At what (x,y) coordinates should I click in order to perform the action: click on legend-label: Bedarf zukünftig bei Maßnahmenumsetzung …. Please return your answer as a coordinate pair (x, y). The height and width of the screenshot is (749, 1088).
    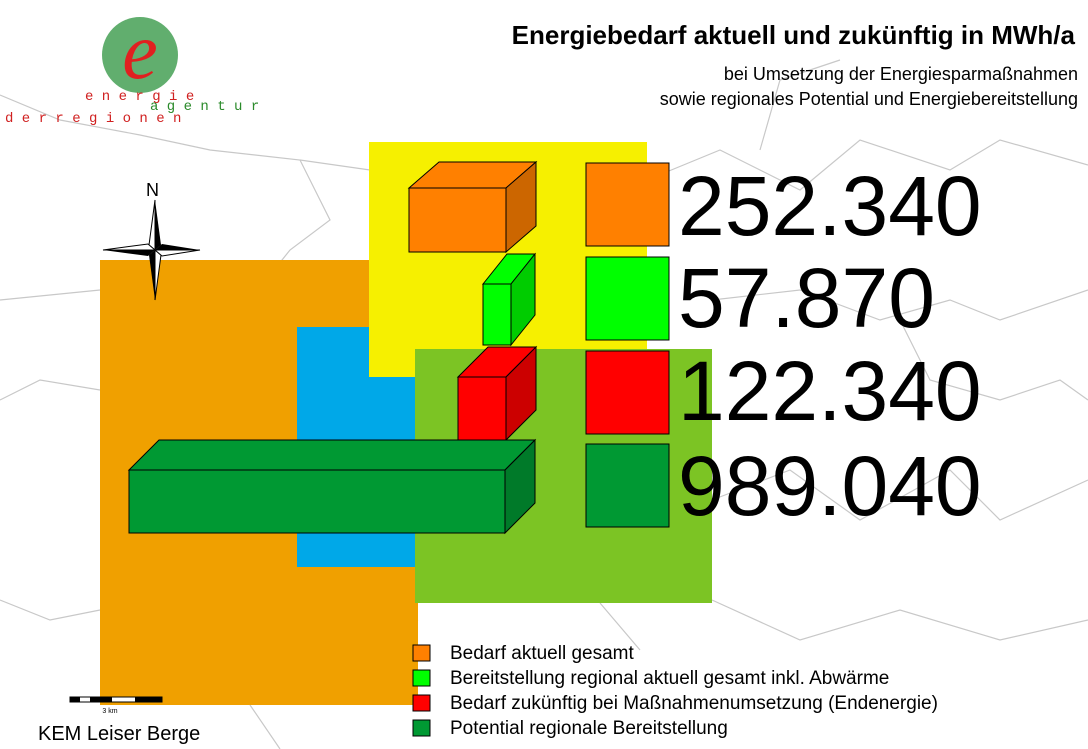
    Looking at the image, I should click on (694, 703).